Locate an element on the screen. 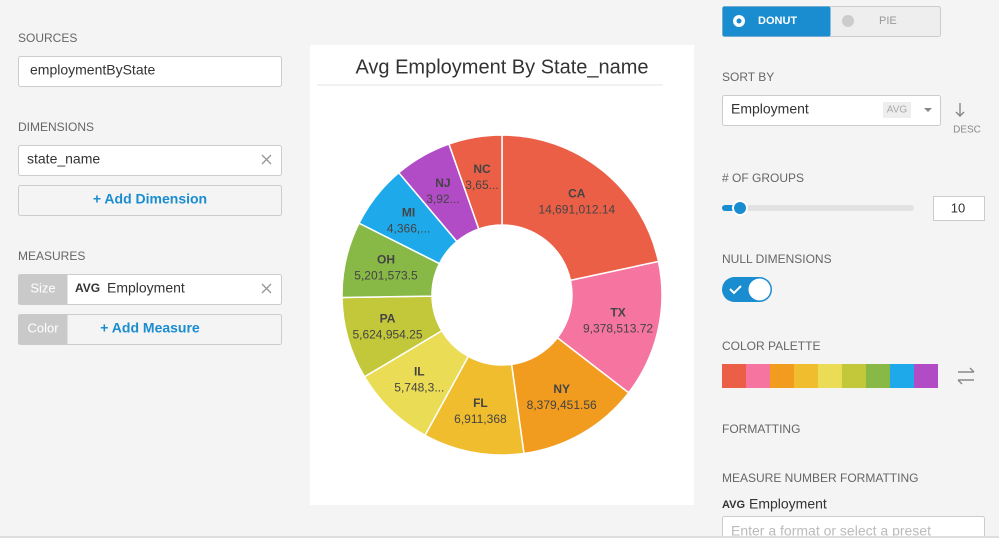  sort-agg-badge is located at coordinates (897, 110).